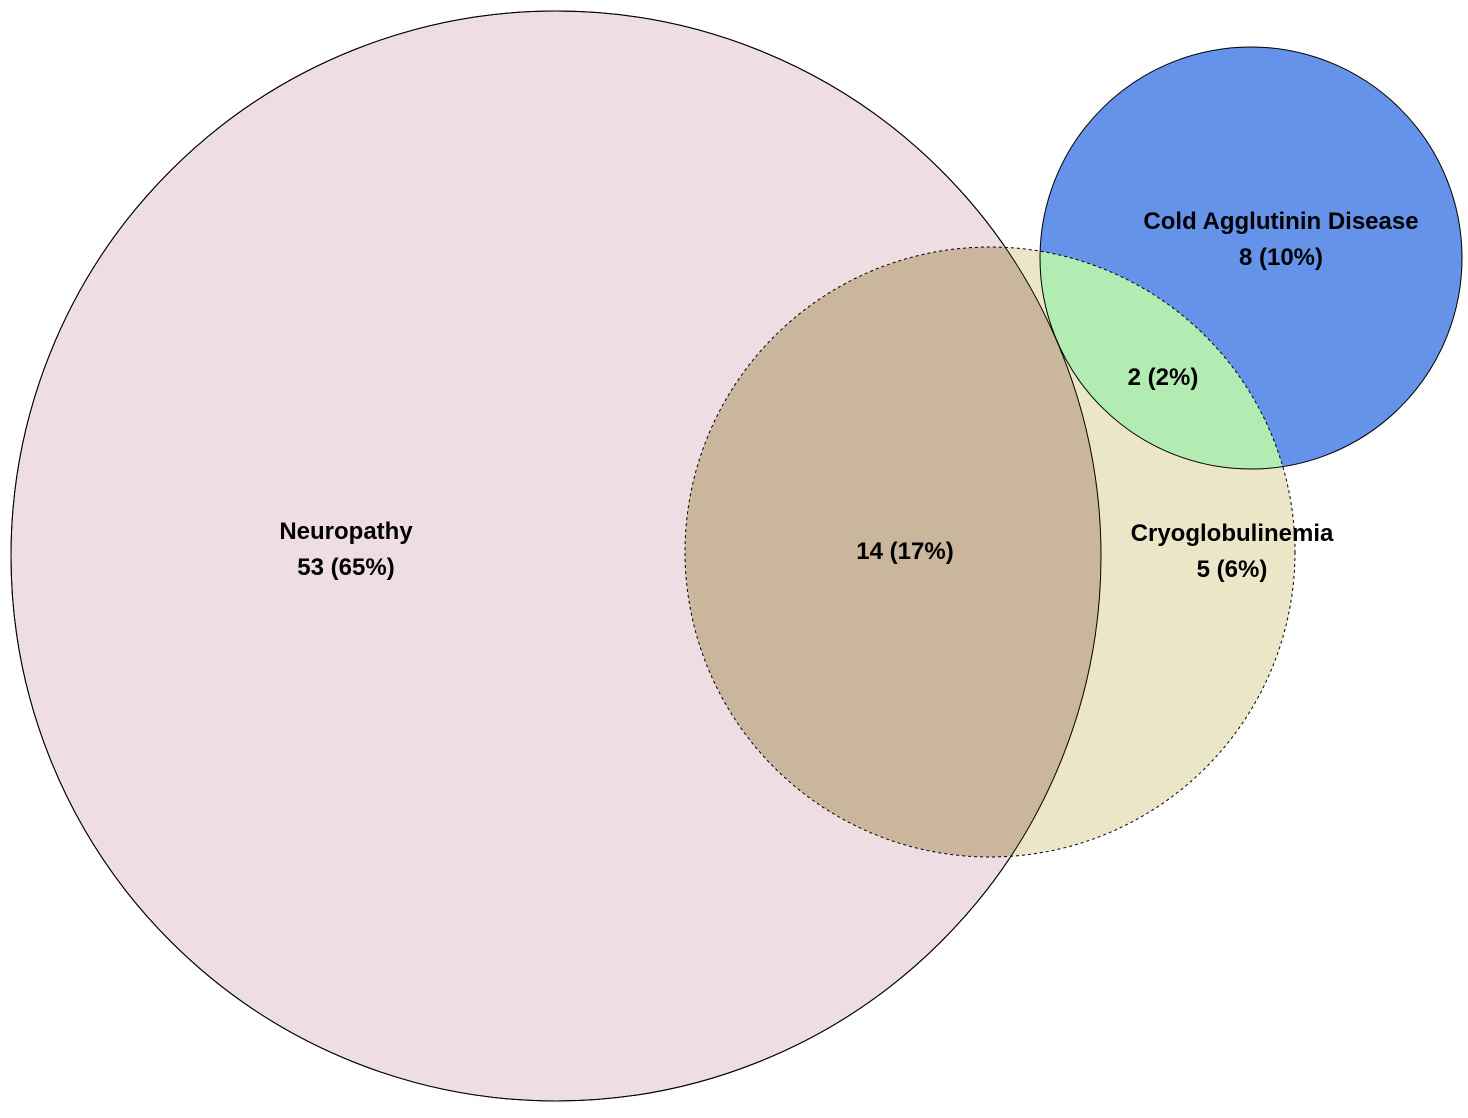  What do you see at coordinates (1163, 377) in the screenshot?
I see `cryoglobulinemia-cold-agglutinin-count-label: 2 (2%)` at bounding box center [1163, 377].